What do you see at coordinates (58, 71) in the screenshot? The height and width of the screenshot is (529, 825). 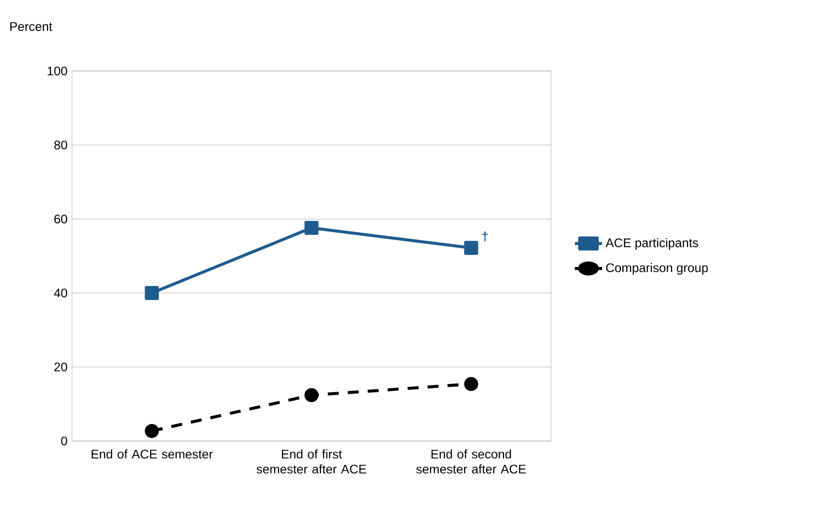 I see `y-tick-label: 100` at bounding box center [58, 71].